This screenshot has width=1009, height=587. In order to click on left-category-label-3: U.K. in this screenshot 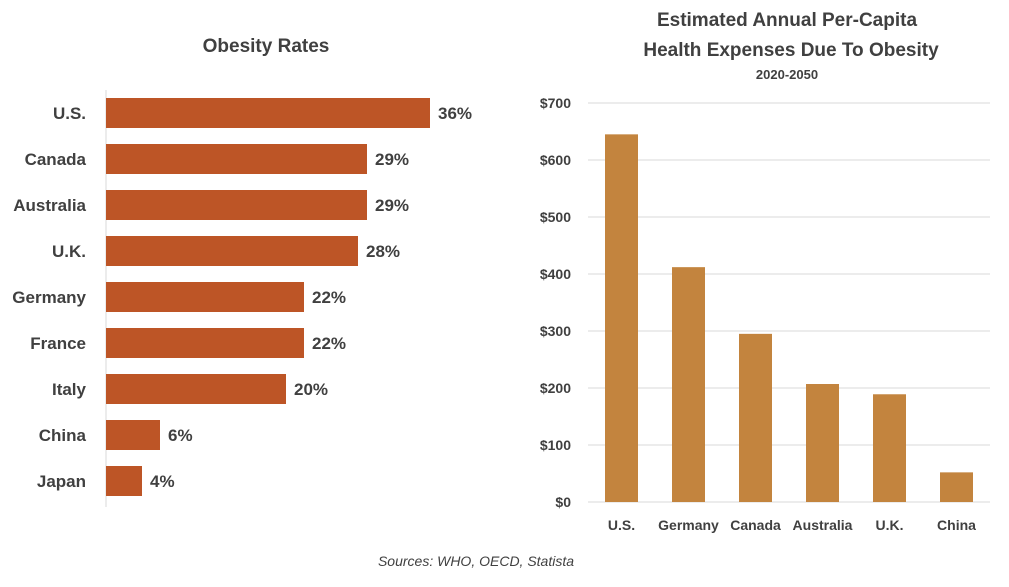, I will do `click(69, 251)`.